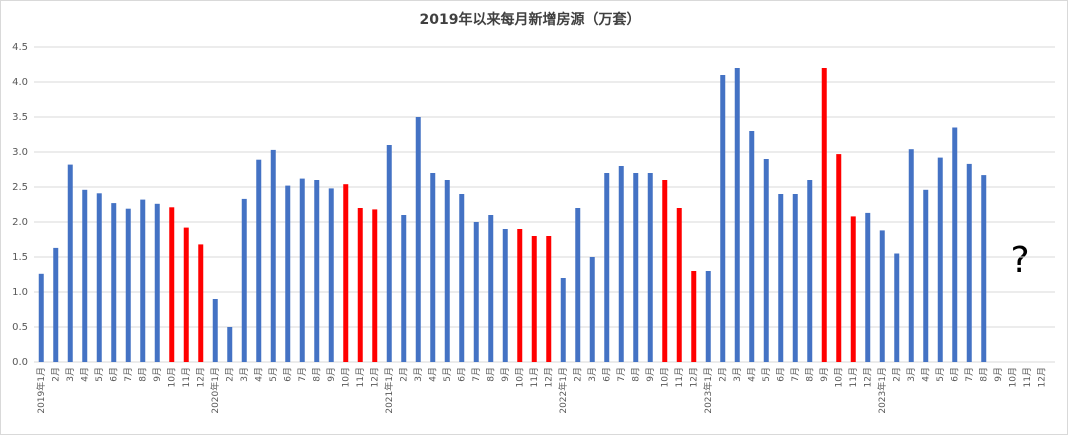 The width and height of the screenshot is (1080, 435). I want to click on x-tick-label: 2022年1月, so click(563, 390).